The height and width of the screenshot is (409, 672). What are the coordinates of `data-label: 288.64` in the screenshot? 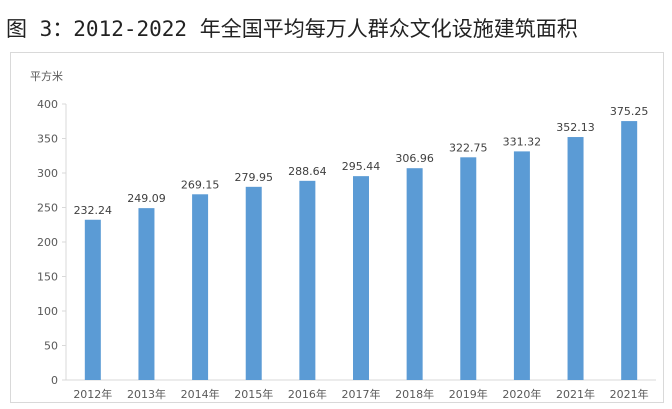 It's located at (307, 171).